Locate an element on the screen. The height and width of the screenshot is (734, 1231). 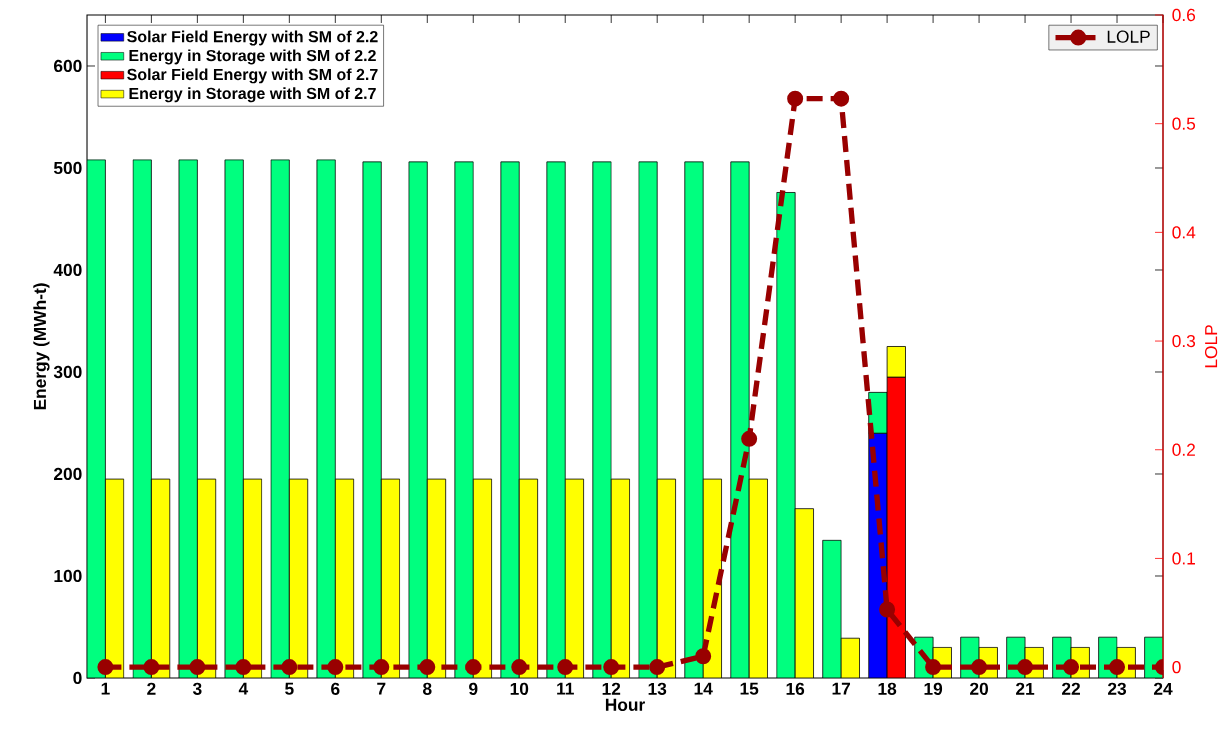
x-tick-label: 3 is located at coordinates (197, 688).